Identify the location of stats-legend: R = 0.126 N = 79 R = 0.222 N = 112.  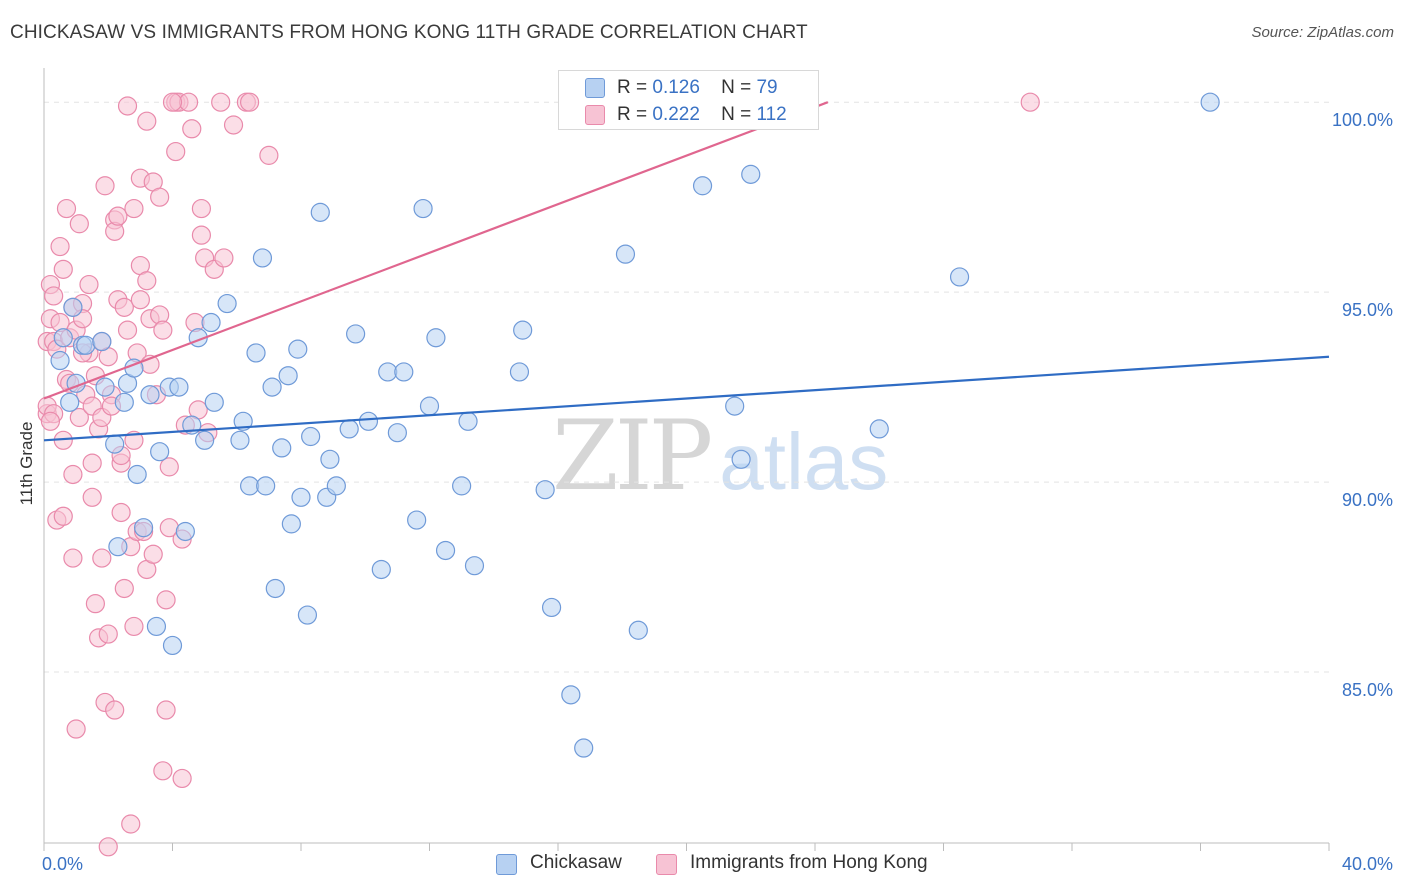
(688, 100).